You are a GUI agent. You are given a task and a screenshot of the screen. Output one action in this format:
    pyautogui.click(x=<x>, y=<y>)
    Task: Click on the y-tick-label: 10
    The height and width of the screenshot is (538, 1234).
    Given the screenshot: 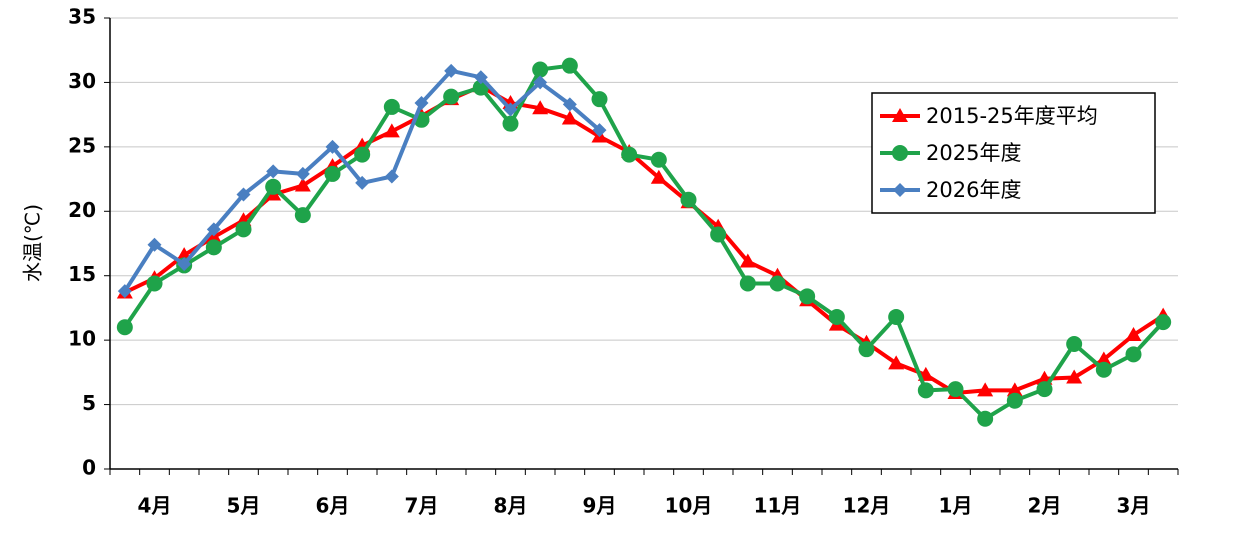 What is the action you would take?
    pyautogui.click(x=82, y=339)
    